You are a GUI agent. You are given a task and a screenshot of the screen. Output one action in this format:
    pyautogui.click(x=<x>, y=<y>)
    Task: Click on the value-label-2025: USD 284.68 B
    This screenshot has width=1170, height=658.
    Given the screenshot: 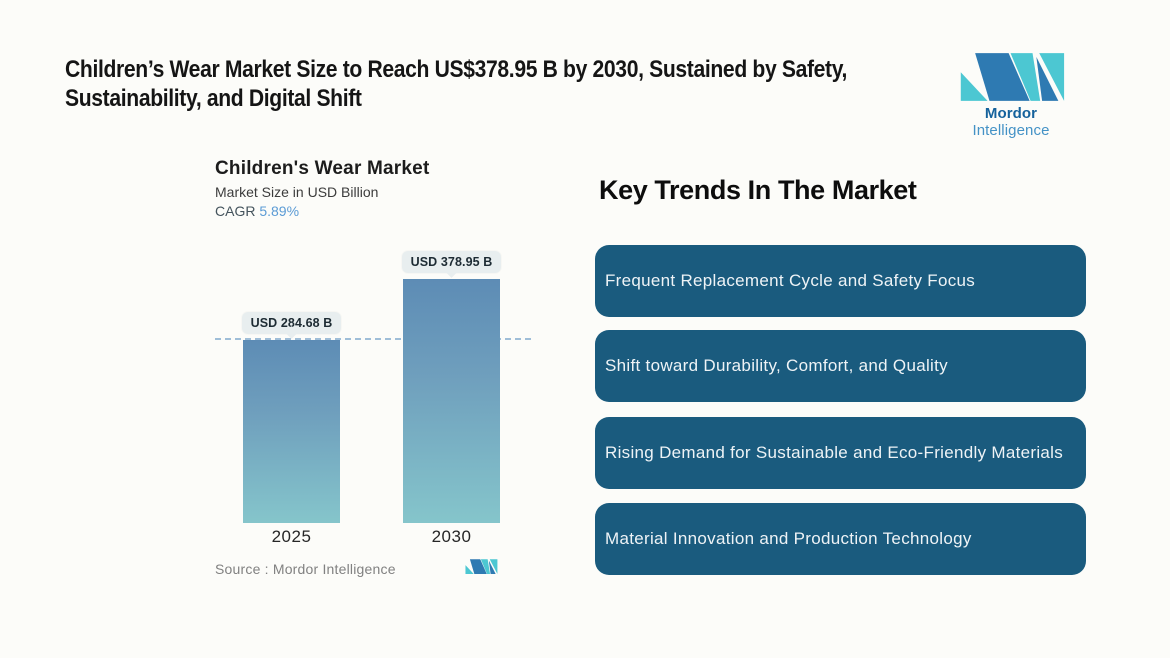 What is the action you would take?
    pyautogui.click(x=291, y=325)
    